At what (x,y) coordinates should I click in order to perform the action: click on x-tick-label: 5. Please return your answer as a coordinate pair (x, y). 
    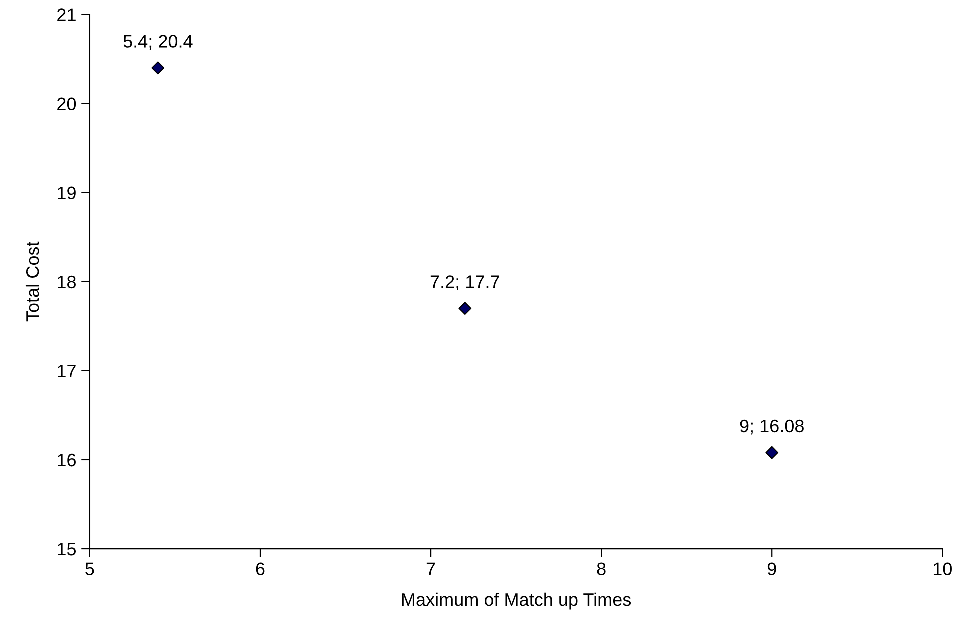
    Looking at the image, I should click on (90, 569).